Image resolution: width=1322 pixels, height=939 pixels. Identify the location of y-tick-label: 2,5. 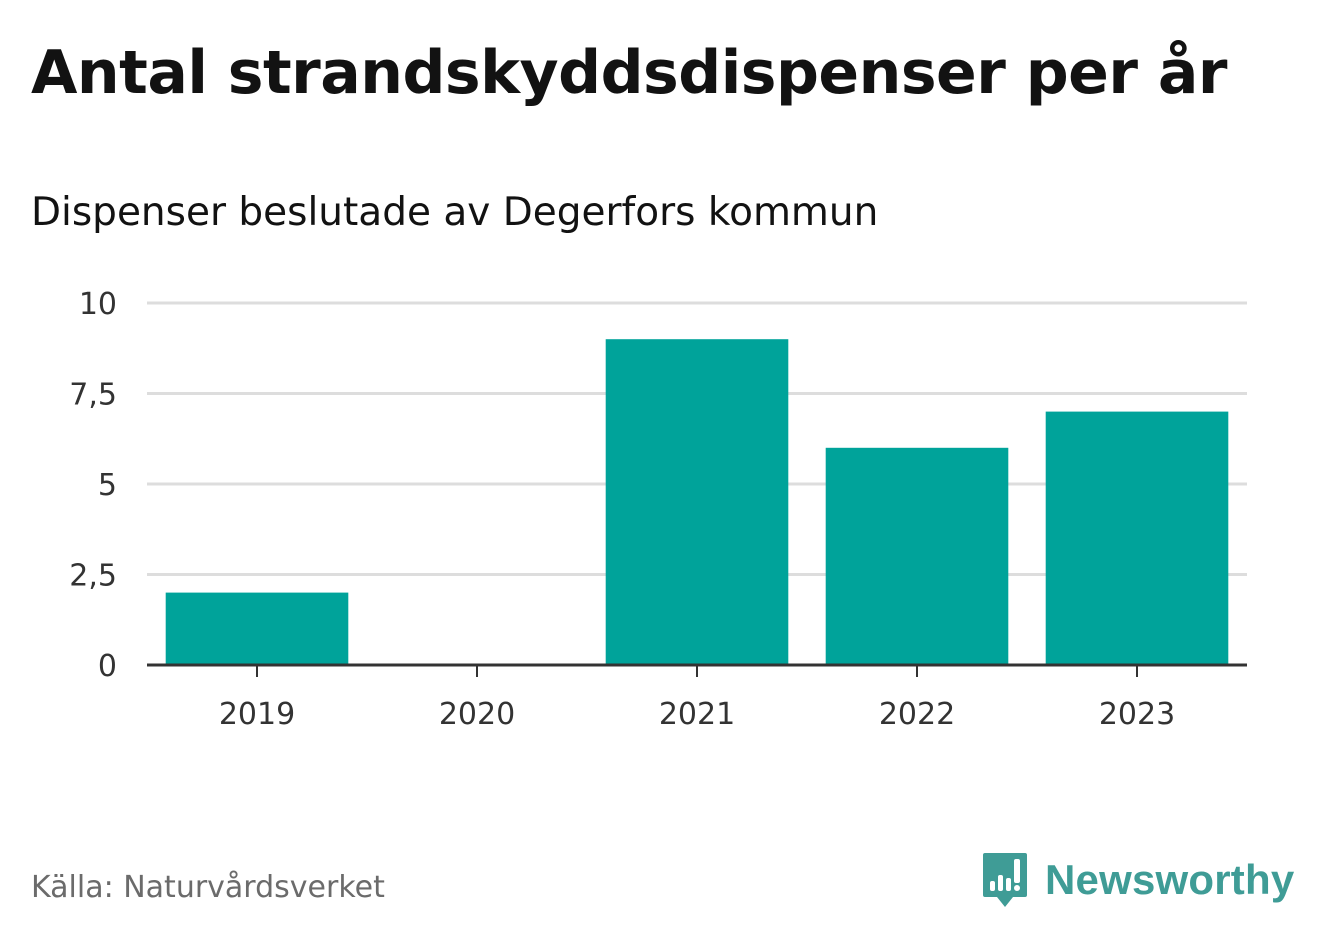
(93, 576).